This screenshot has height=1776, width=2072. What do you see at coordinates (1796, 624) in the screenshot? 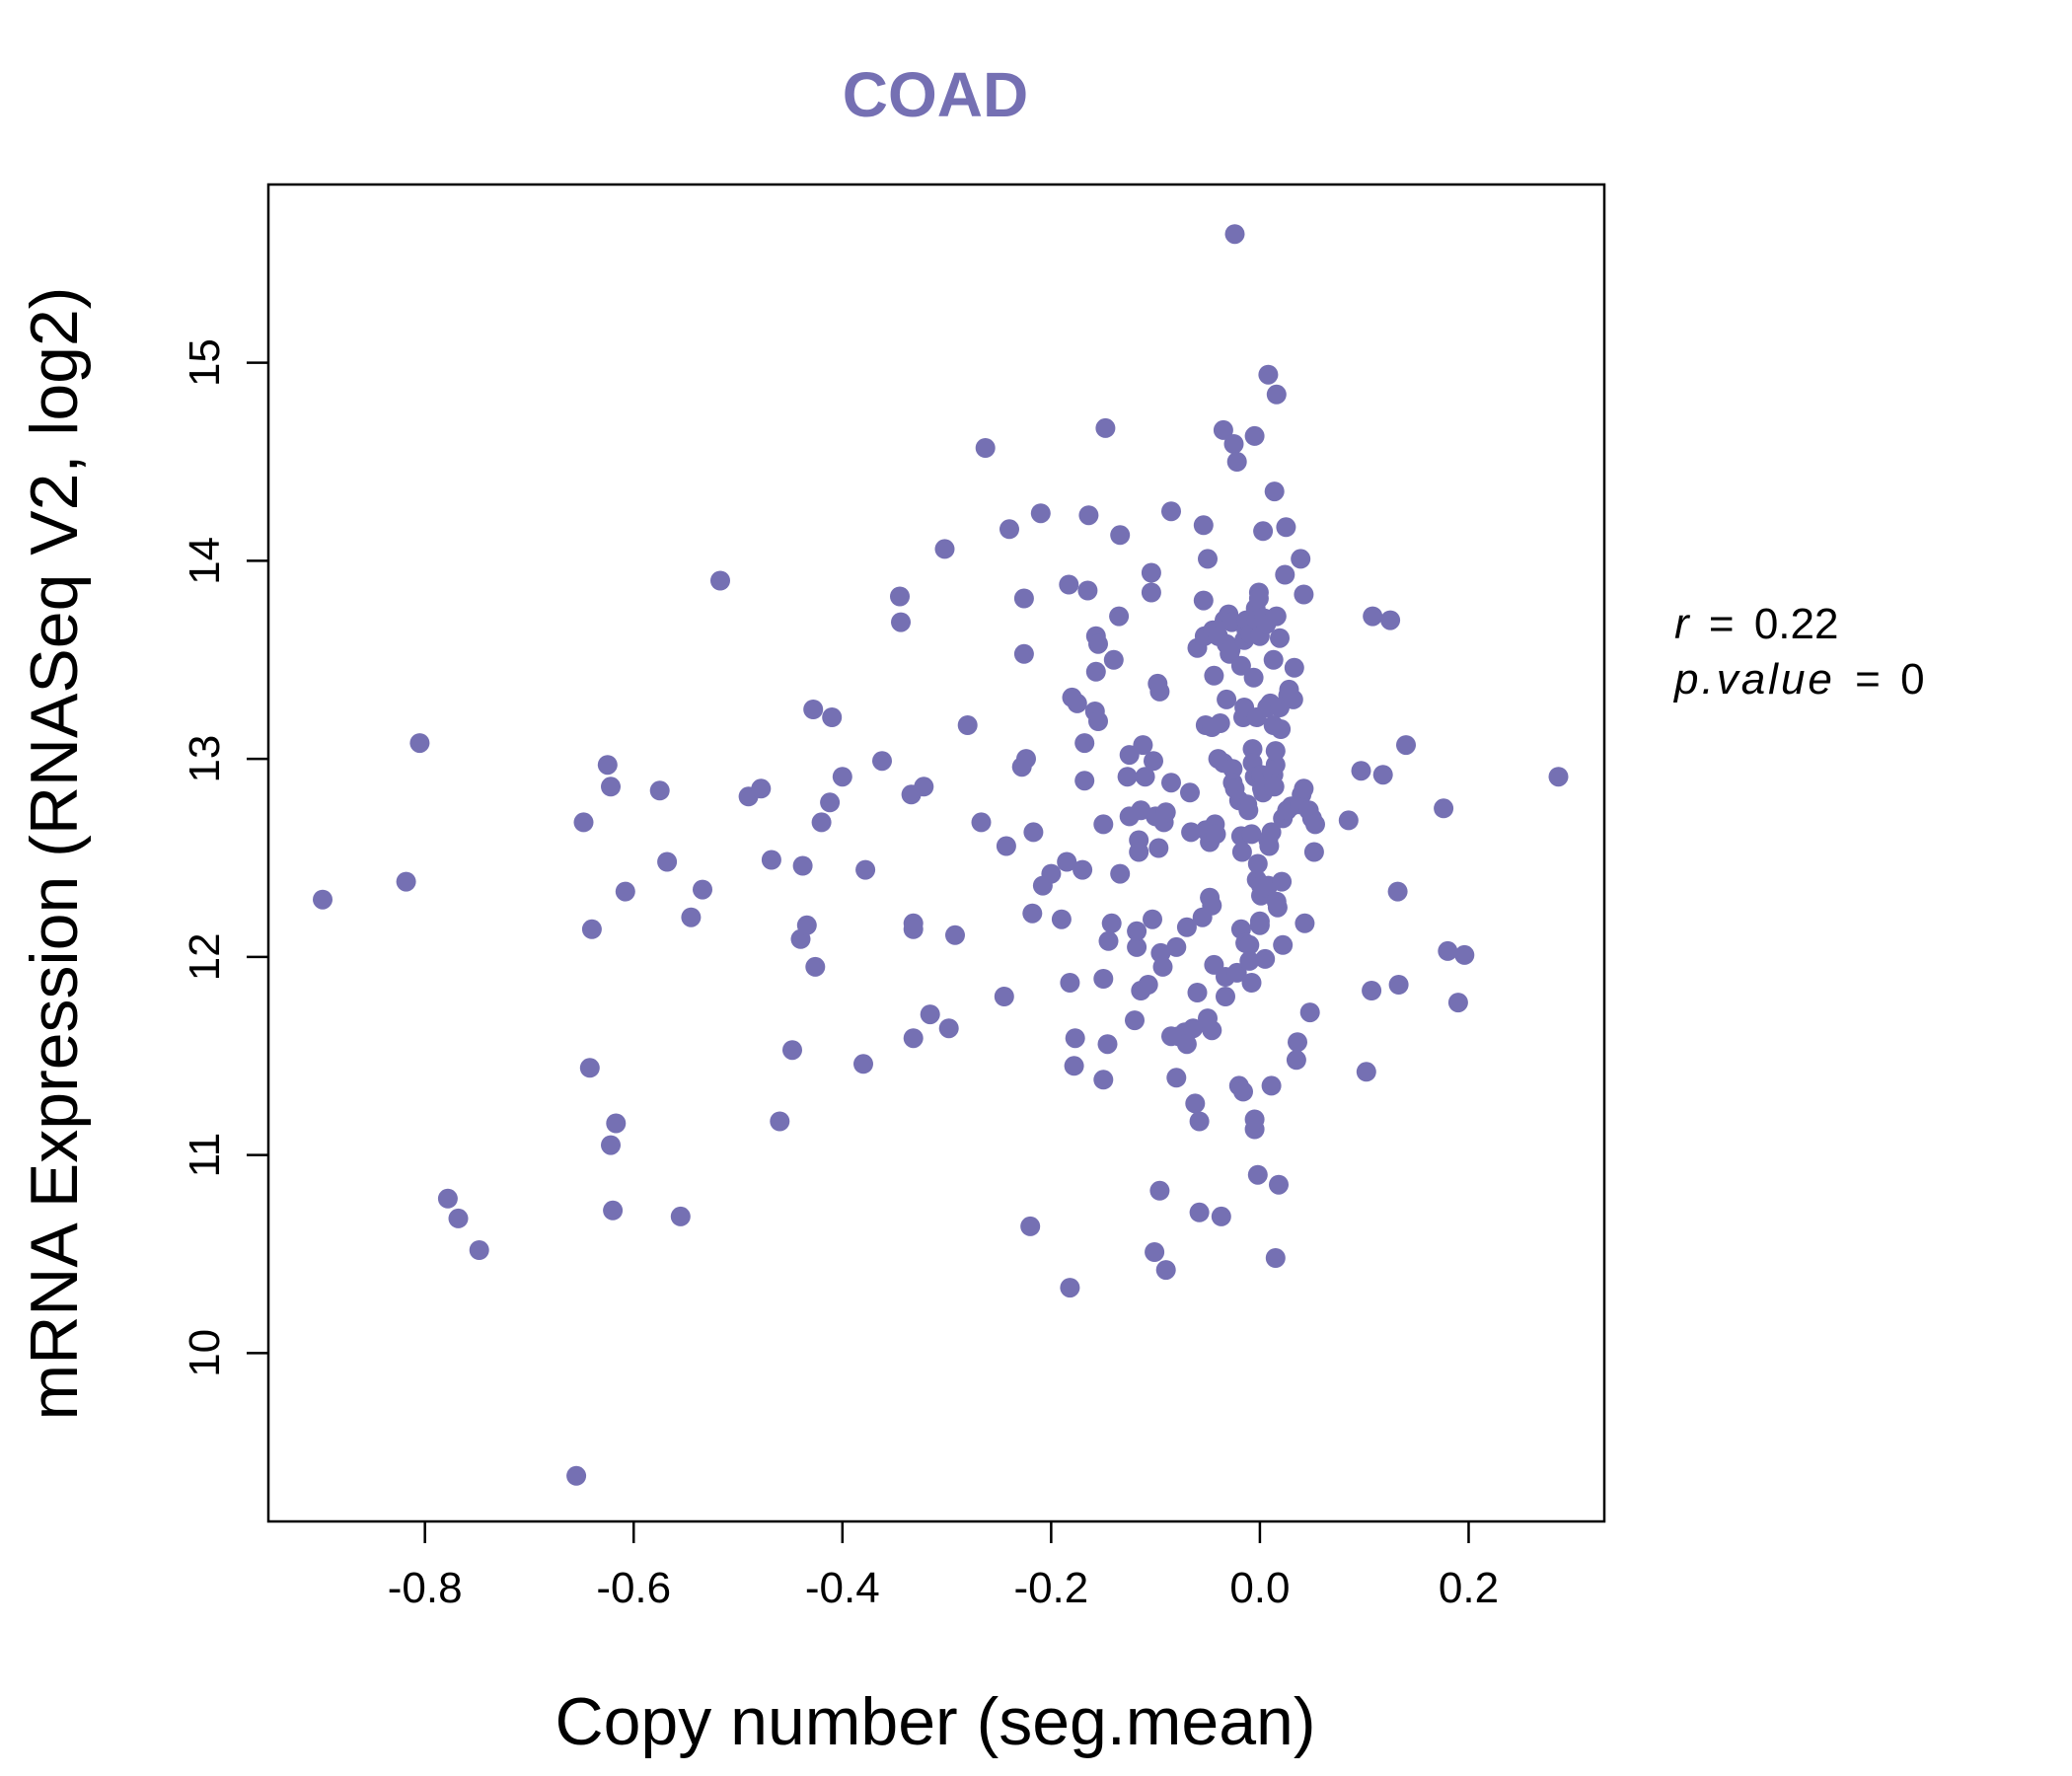
I see `r-value: 0.22` at bounding box center [1796, 624].